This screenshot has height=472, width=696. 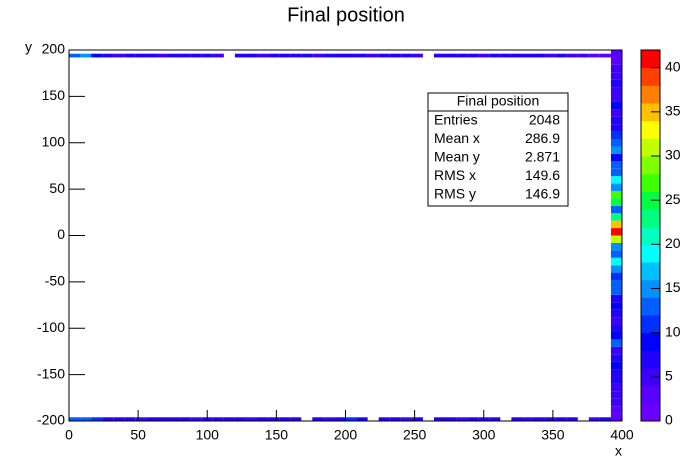 What do you see at coordinates (415, 435) in the screenshot?
I see `x-tick-label: 250` at bounding box center [415, 435].